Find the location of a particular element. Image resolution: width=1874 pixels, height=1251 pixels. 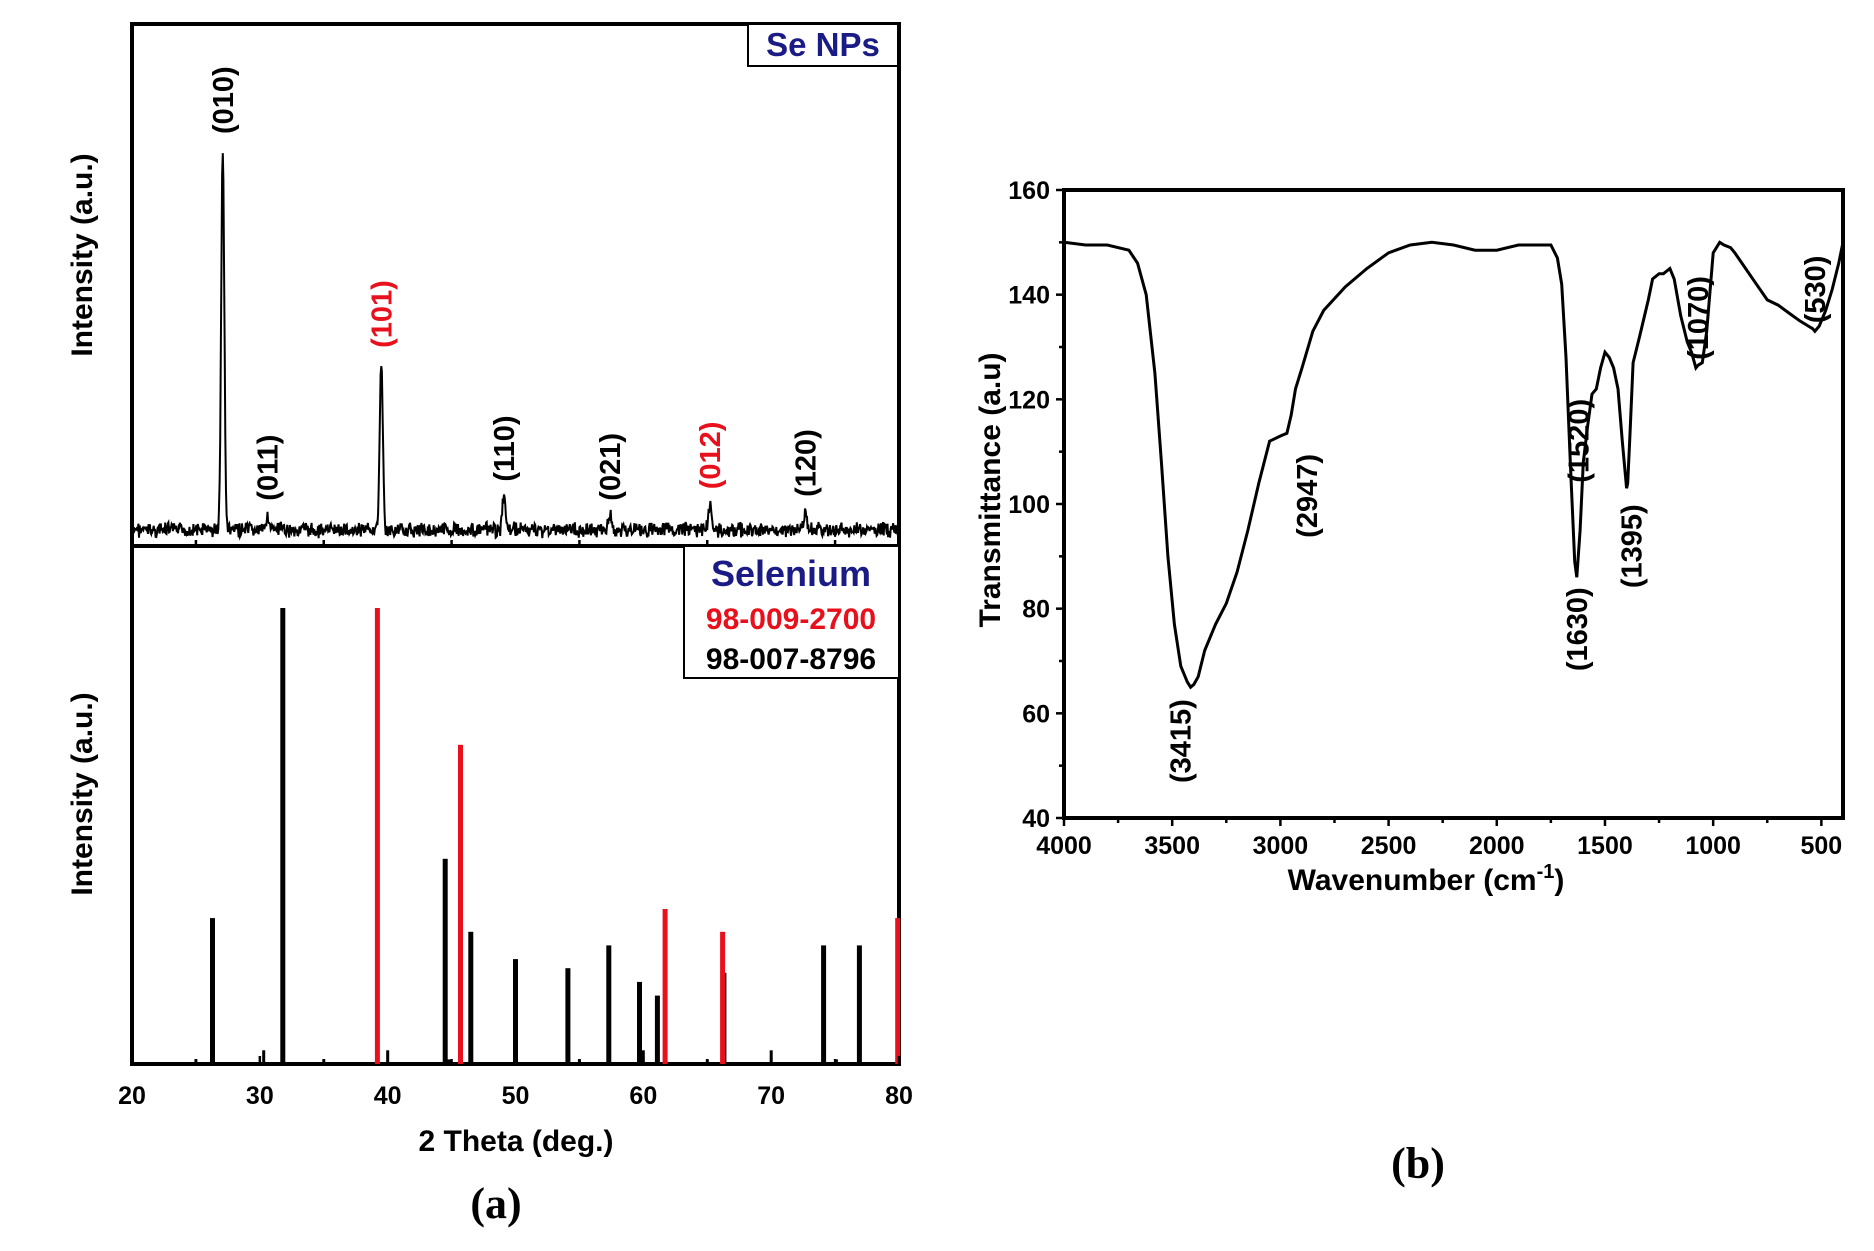

xrd-peak-label: (010) is located at coordinates (224, 100).